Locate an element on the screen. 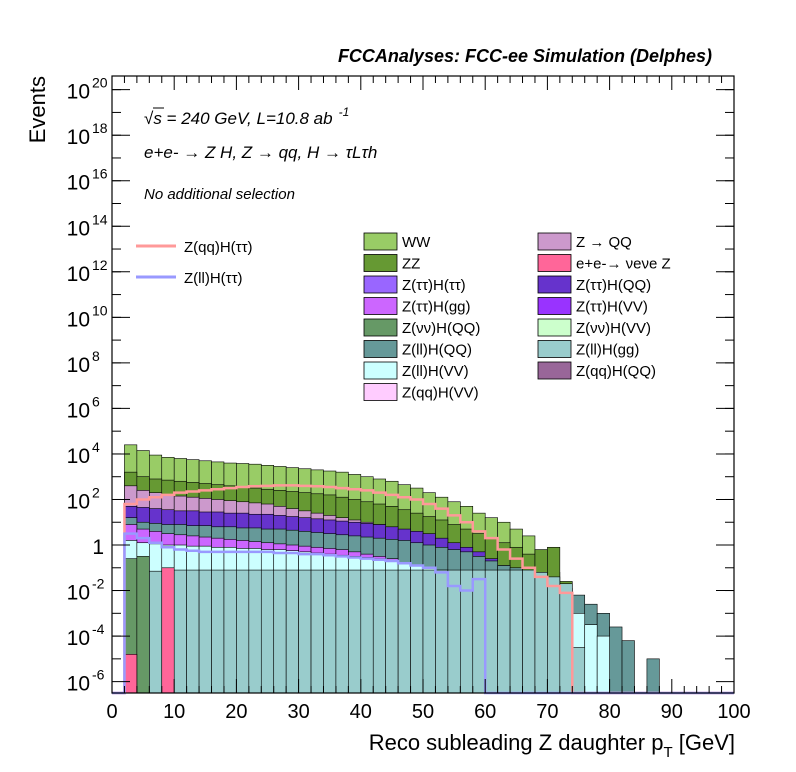 This screenshot has width=796, height=772. y-tick-exponent: 6 is located at coordinates (96, 401).